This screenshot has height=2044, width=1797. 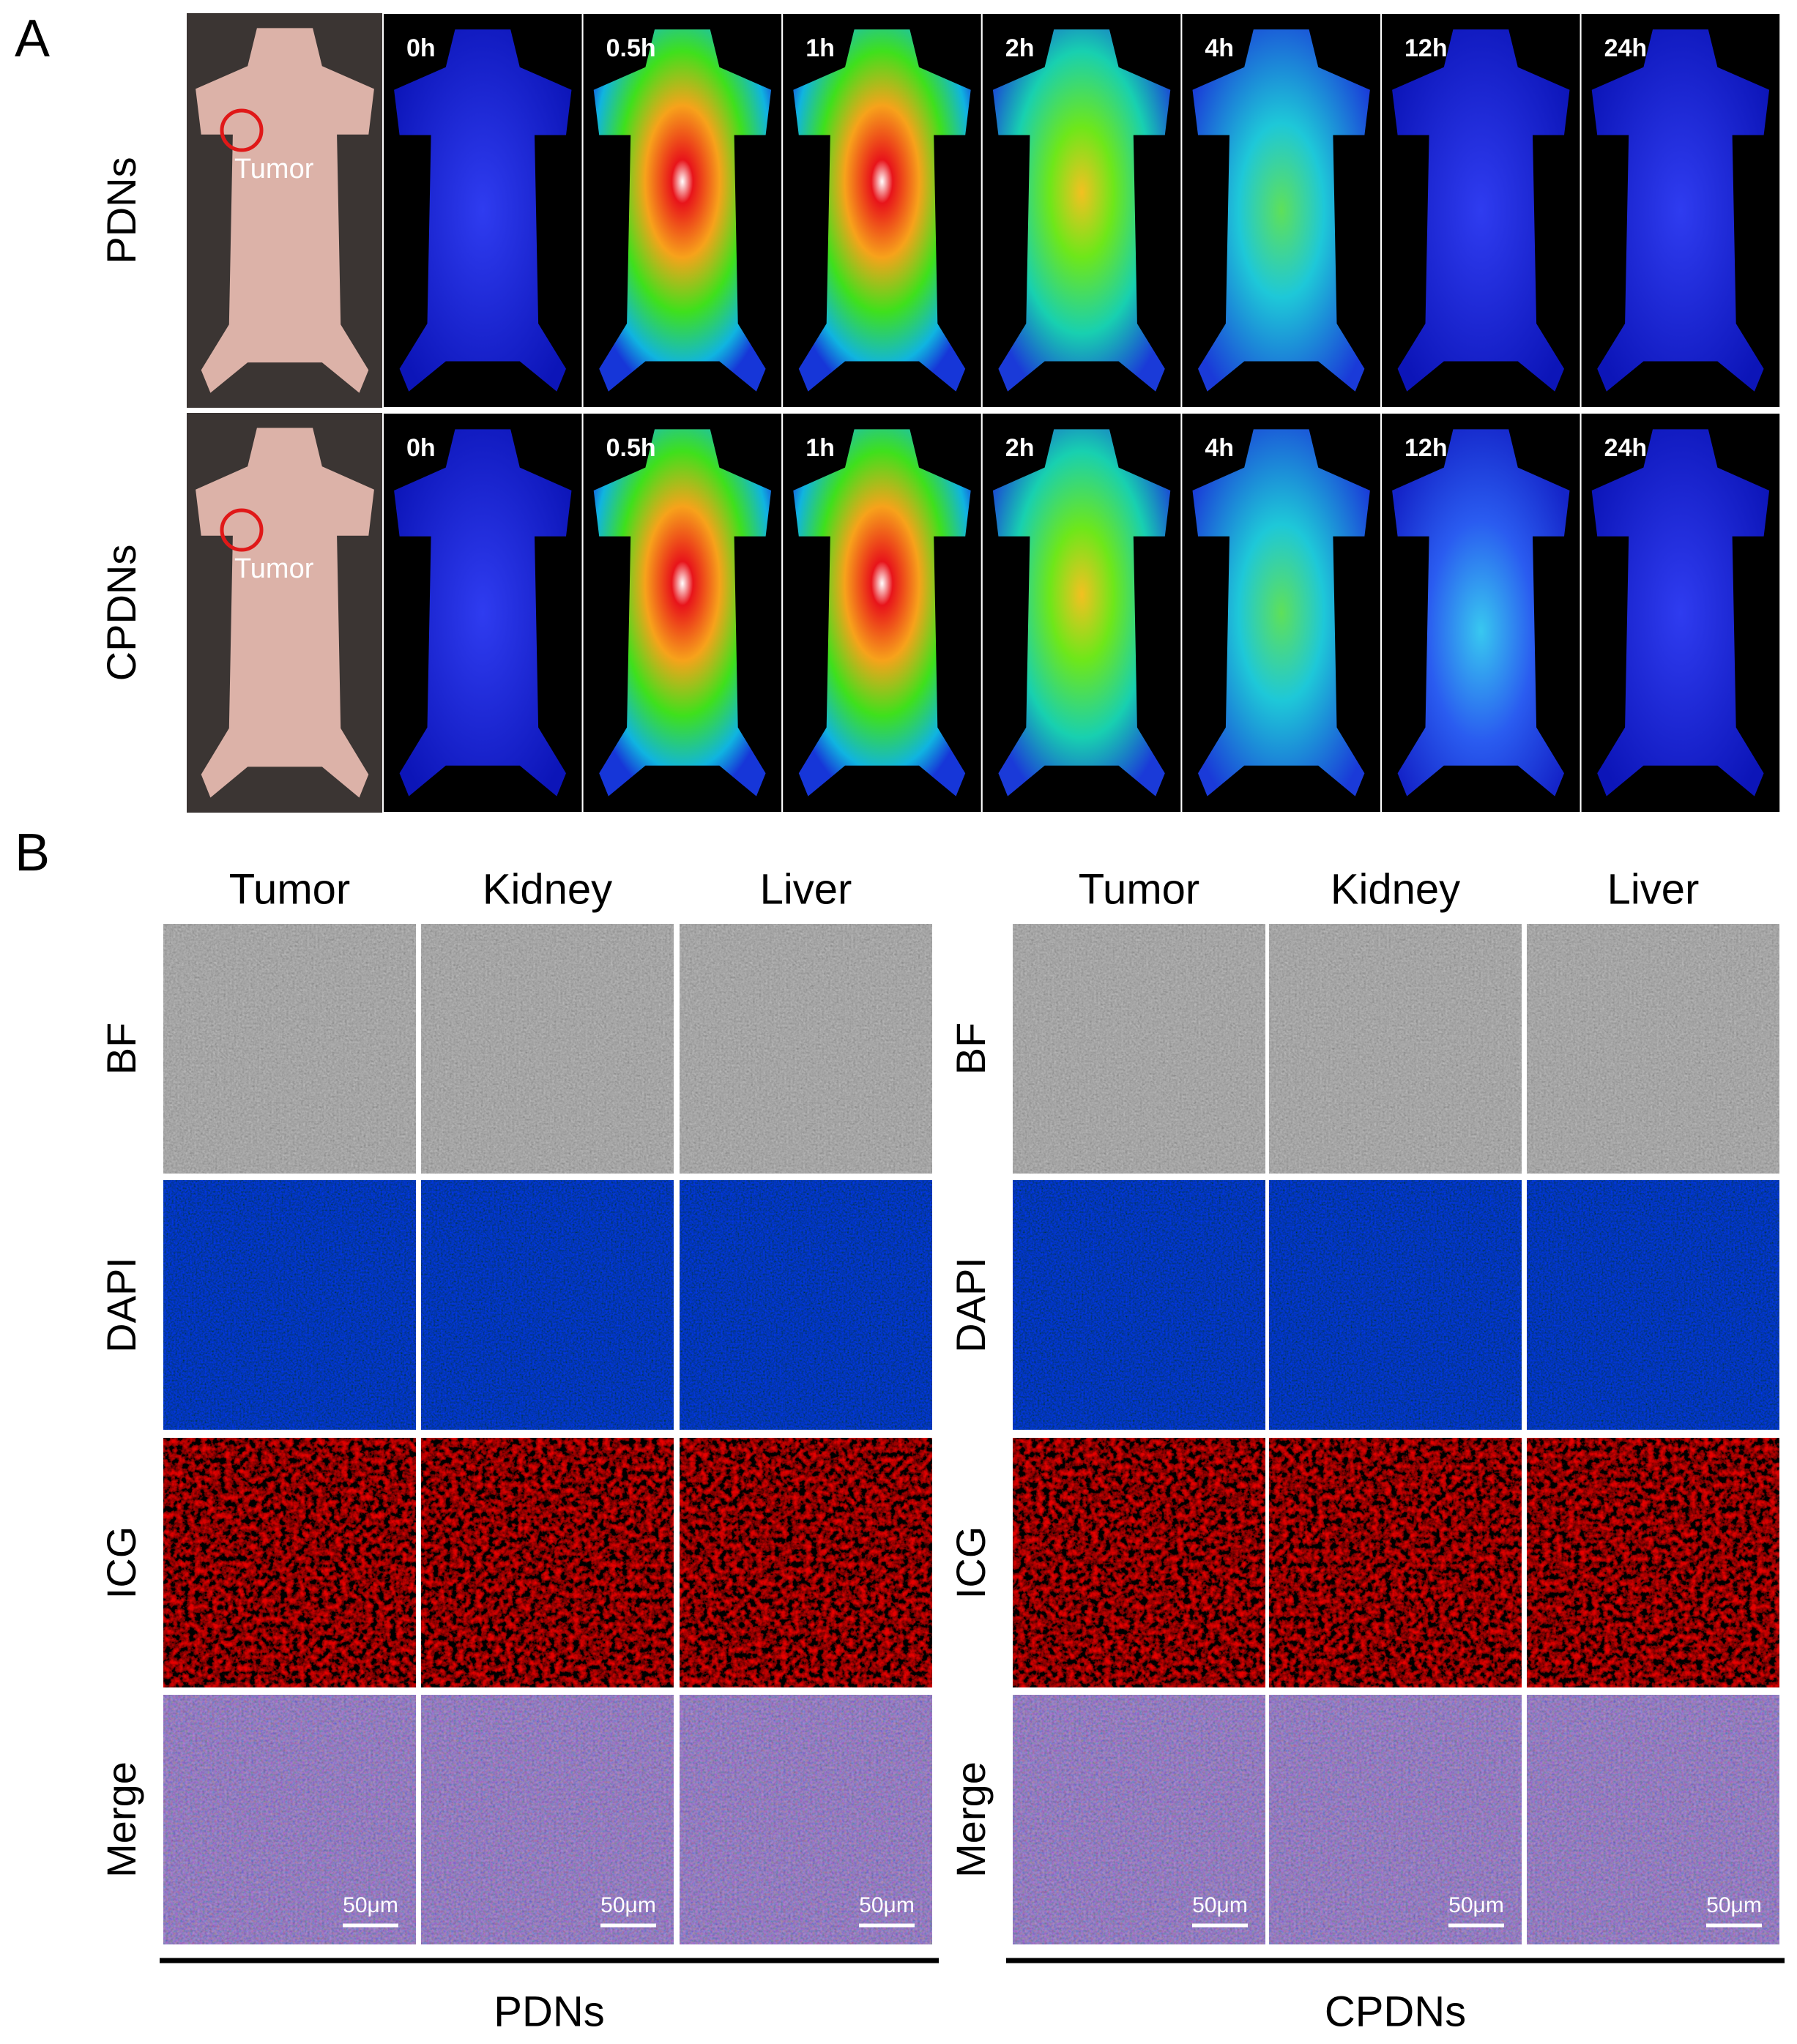 I want to click on row-label: CPDNs, so click(x=121, y=613).